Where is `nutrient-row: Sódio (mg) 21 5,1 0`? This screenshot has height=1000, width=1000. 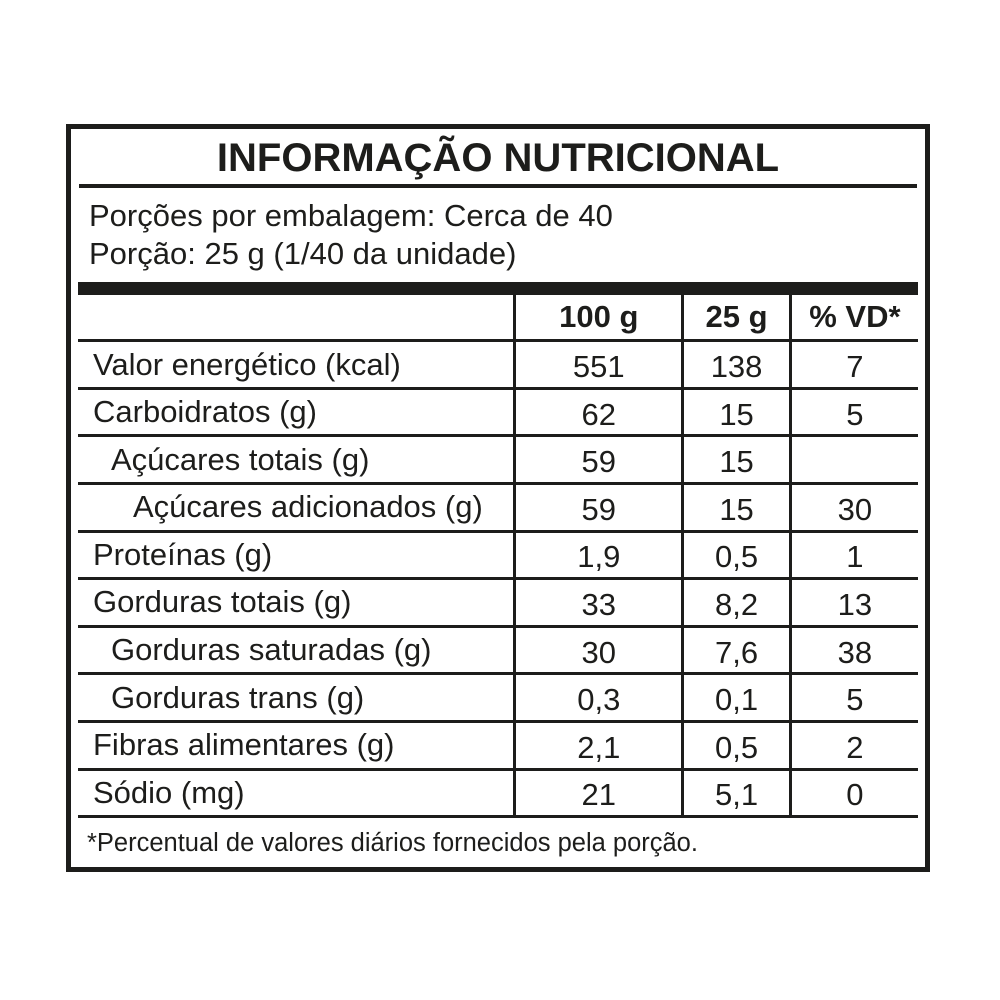
nutrient-row: Sódio (mg) 21 5,1 0 is located at coordinates (498, 794).